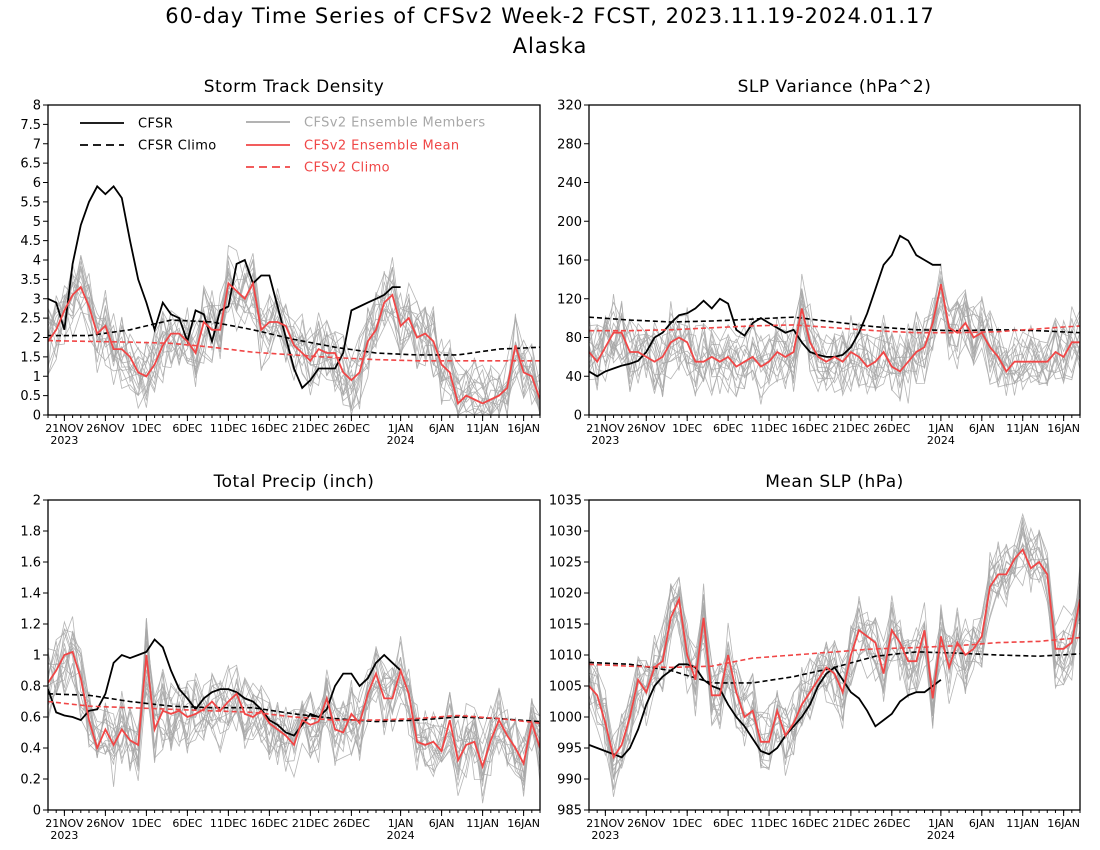  What do you see at coordinates (565, 625) in the screenshot?
I see `y-tick-label: 1015` at bounding box center [565, 625].